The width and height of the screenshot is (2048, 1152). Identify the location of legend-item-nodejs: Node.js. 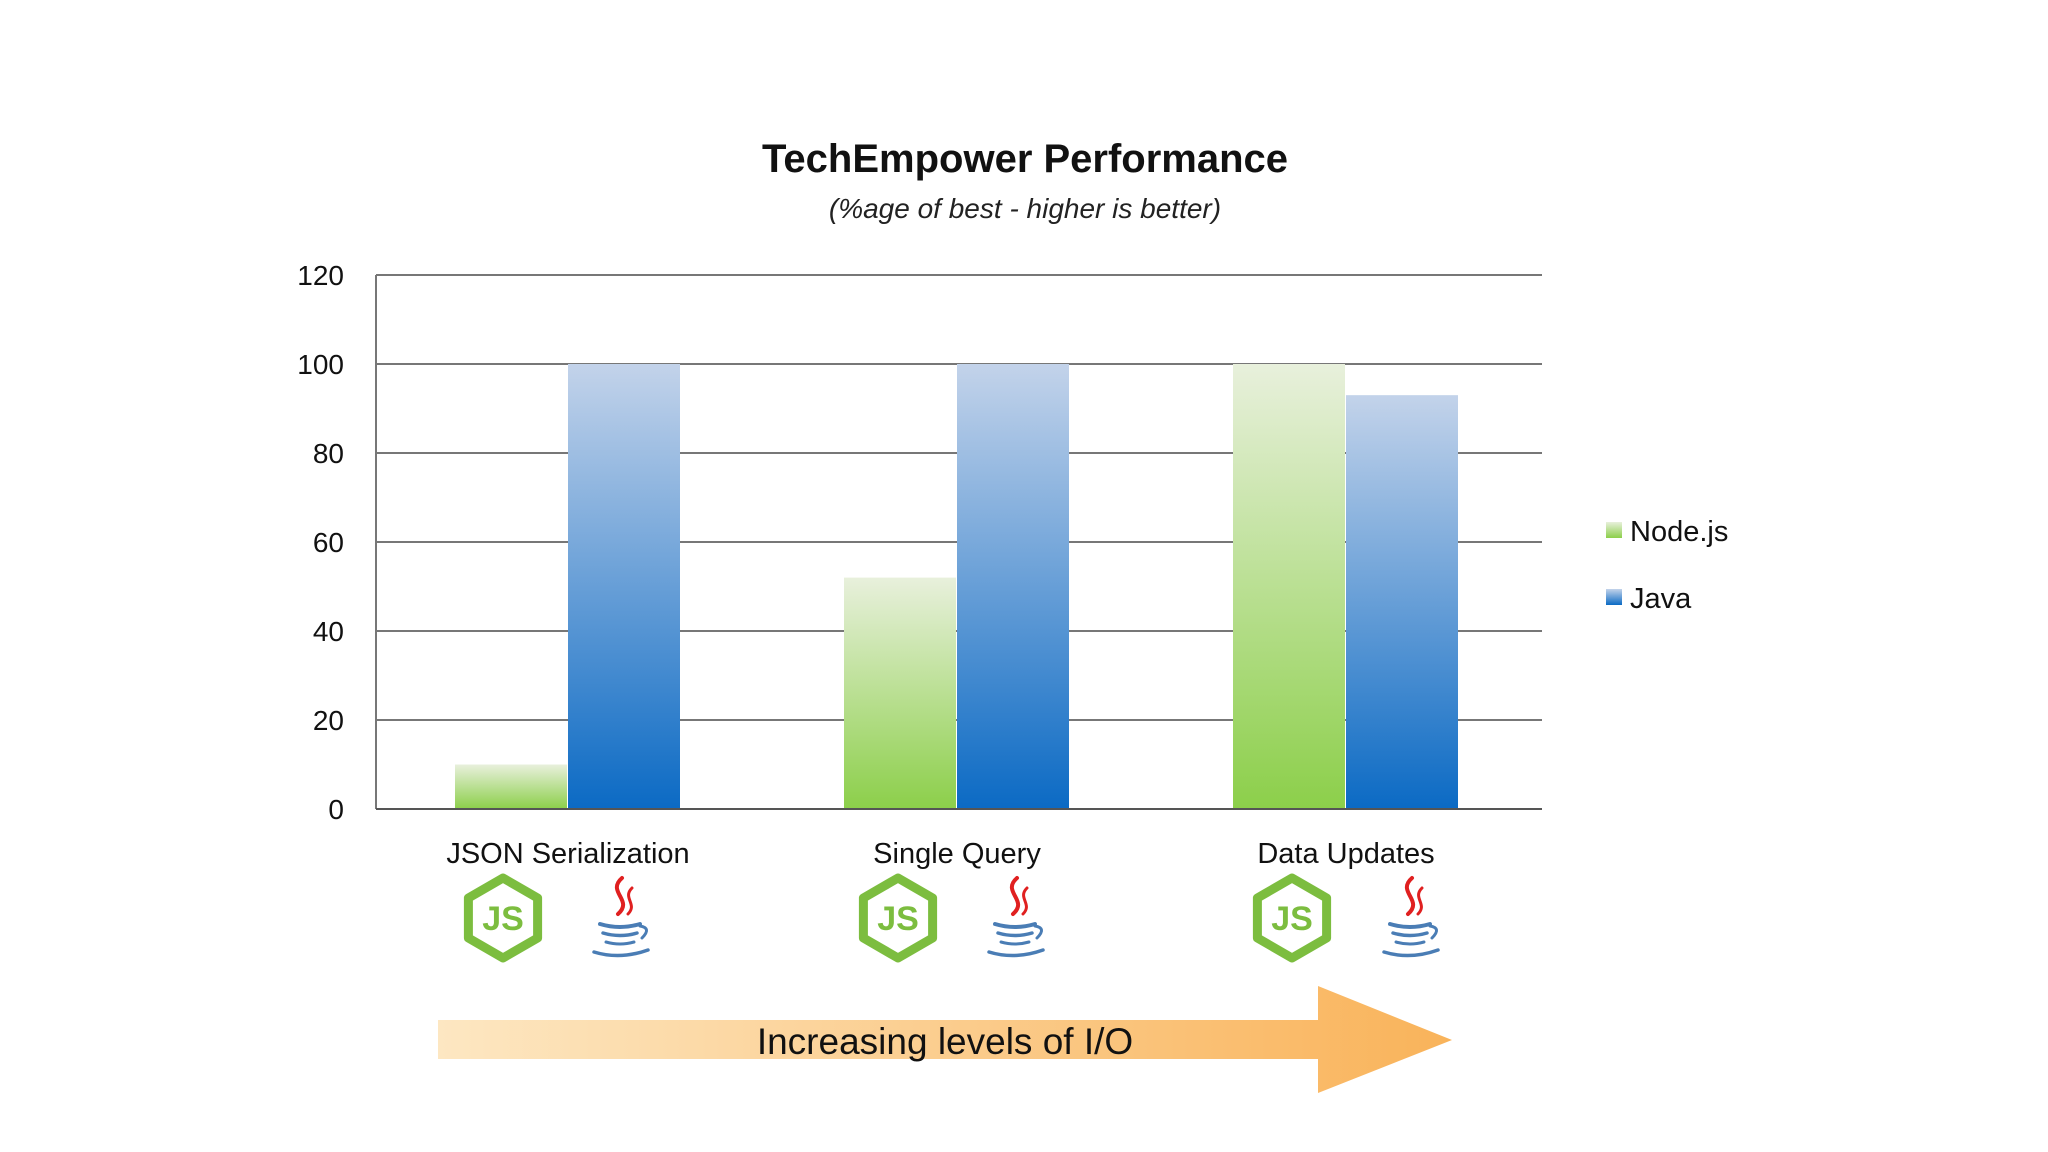
(1667, 532).